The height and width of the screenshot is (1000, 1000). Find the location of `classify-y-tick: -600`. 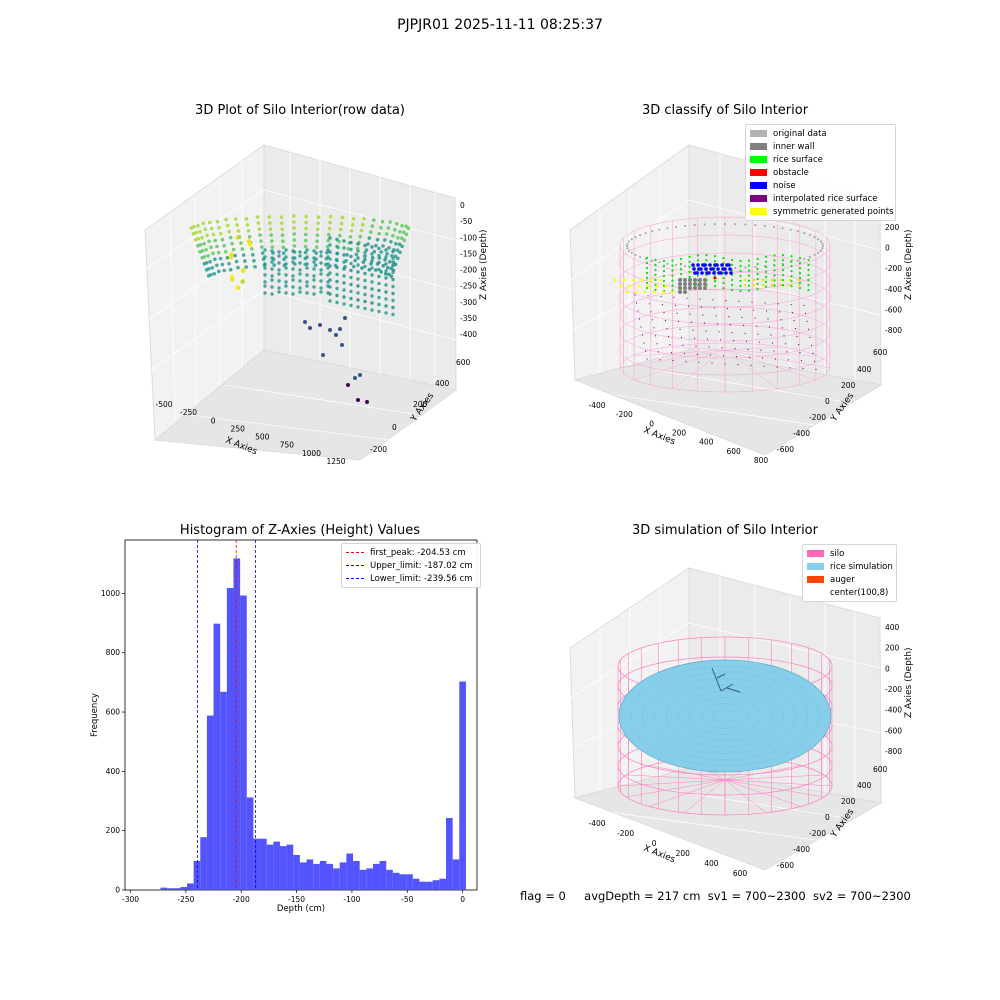

classify-y-tick: -600 is located at coordinates (785, 449).